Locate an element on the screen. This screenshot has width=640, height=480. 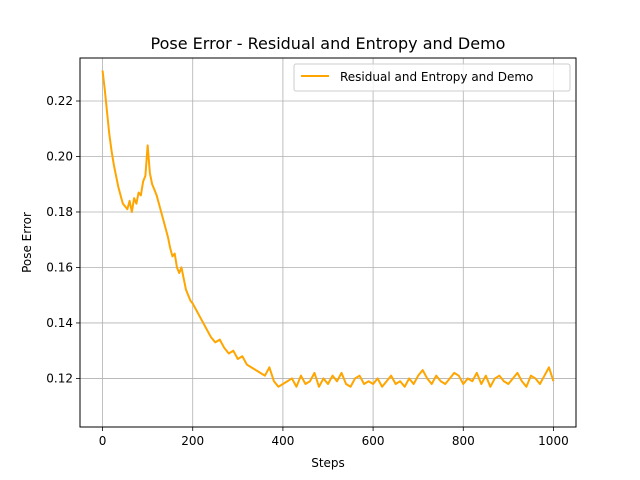
legend: Residual and Entropy and Demo is located at coordinates (432, 77).